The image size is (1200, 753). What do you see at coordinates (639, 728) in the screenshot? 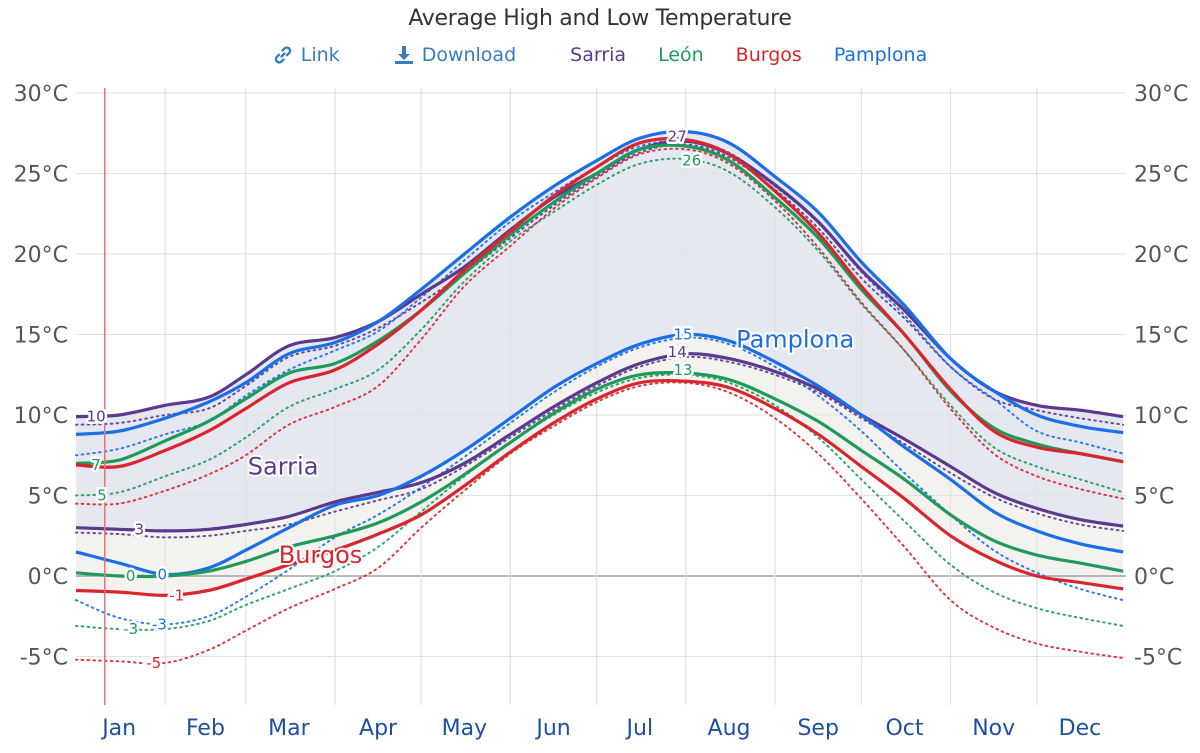
I see `x-tick-jul: Jul` at bounding box center [639, 728].